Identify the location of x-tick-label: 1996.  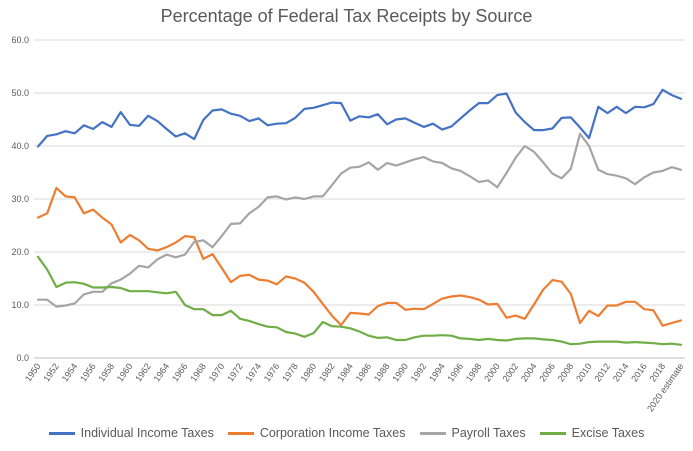
(456, 372).